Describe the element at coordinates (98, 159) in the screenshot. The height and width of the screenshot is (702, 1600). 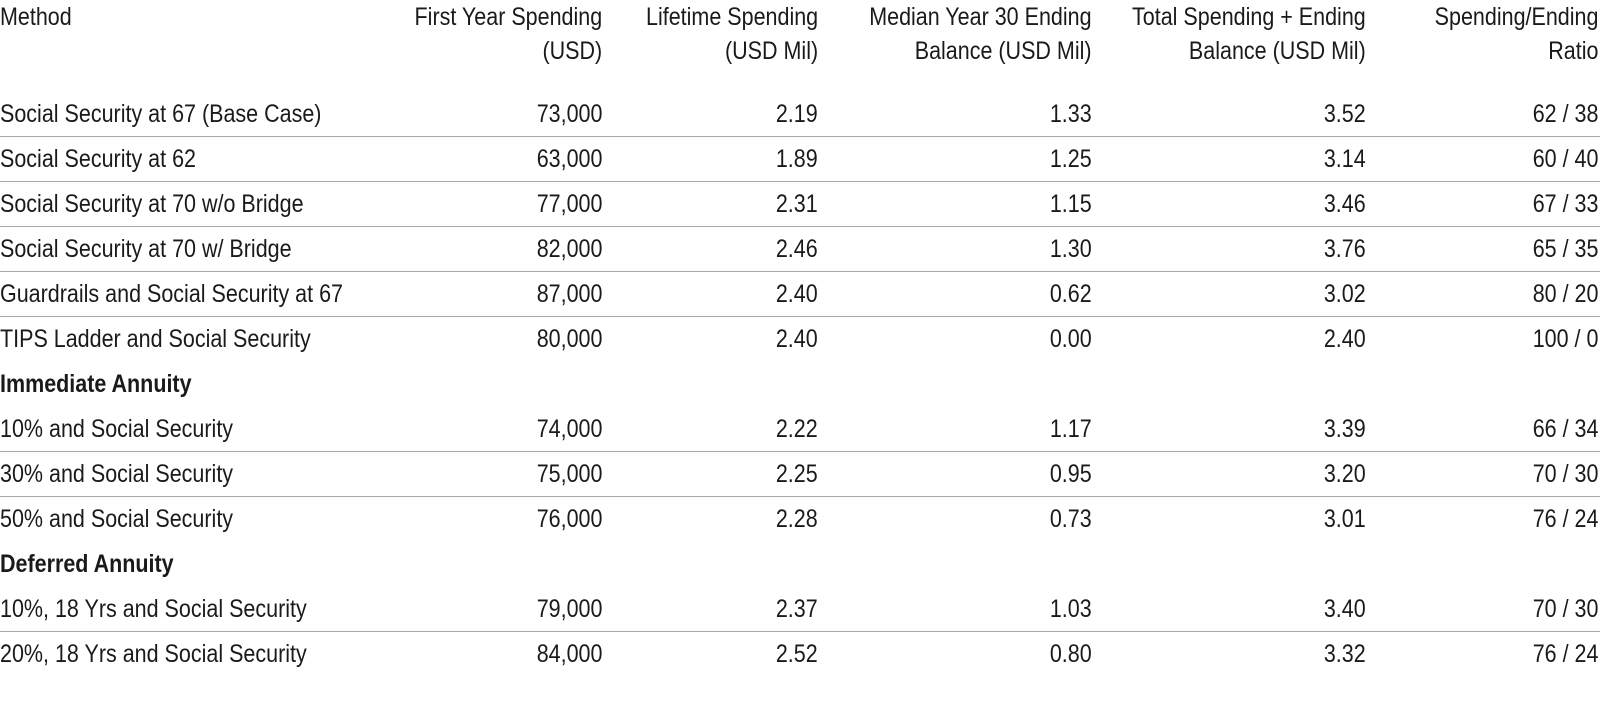
I see `method-cell: Social Security at 62` at that location.